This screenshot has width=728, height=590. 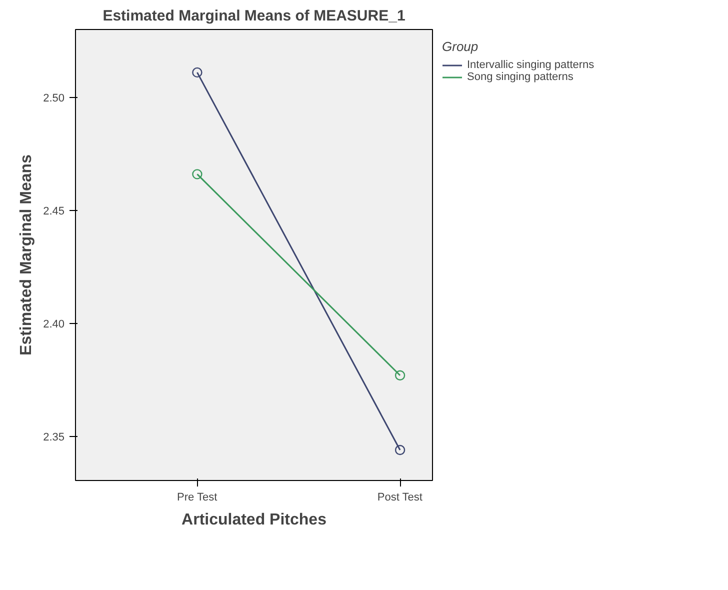 I want to click on y-tick-label: 2.40, so click(x=54, y=324).